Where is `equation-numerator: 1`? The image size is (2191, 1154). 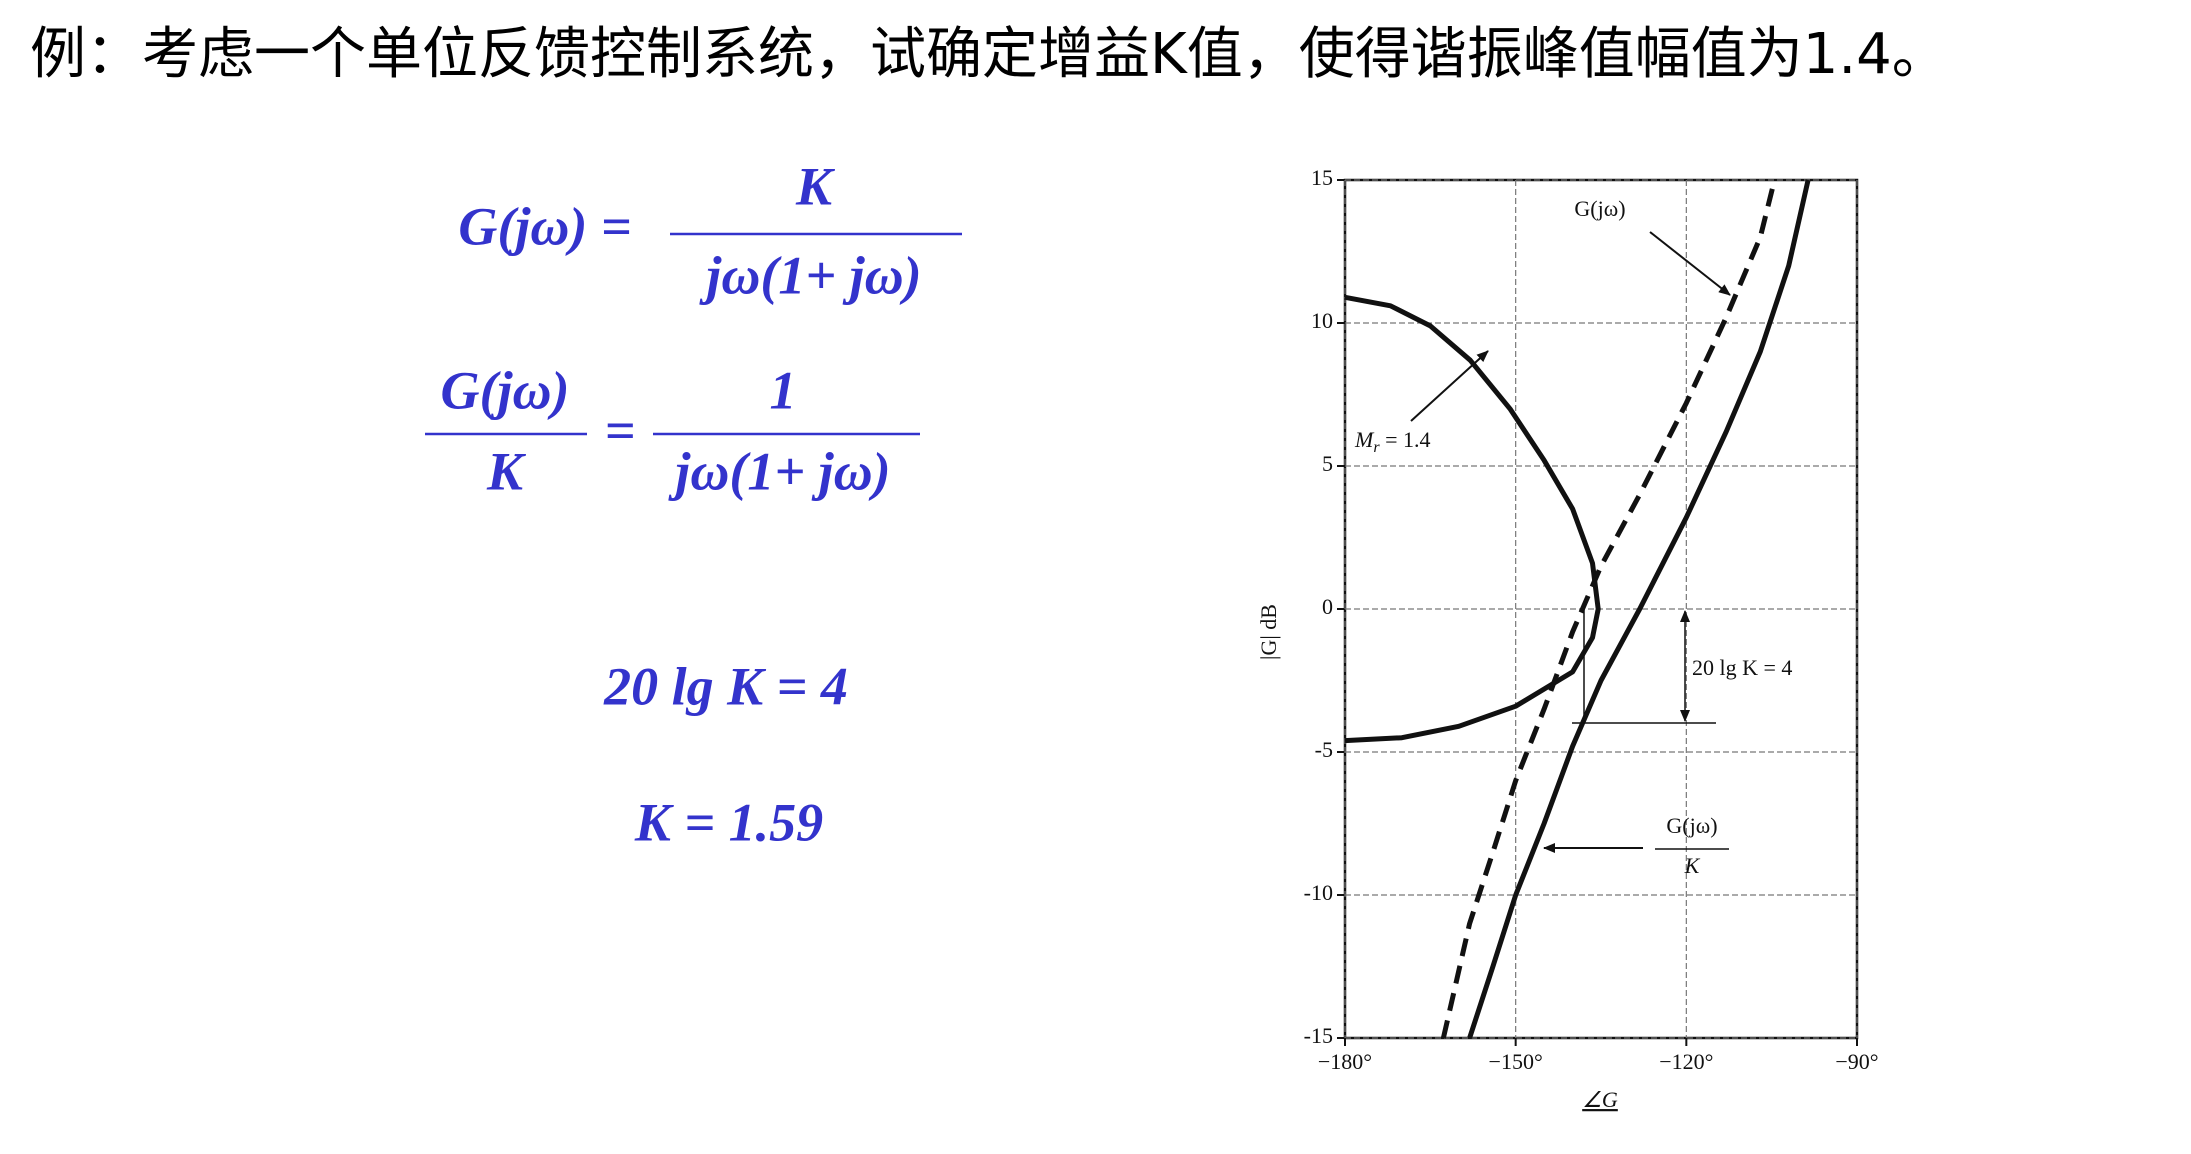 equation-numerator: 1 is located at coordinates (783, 390).